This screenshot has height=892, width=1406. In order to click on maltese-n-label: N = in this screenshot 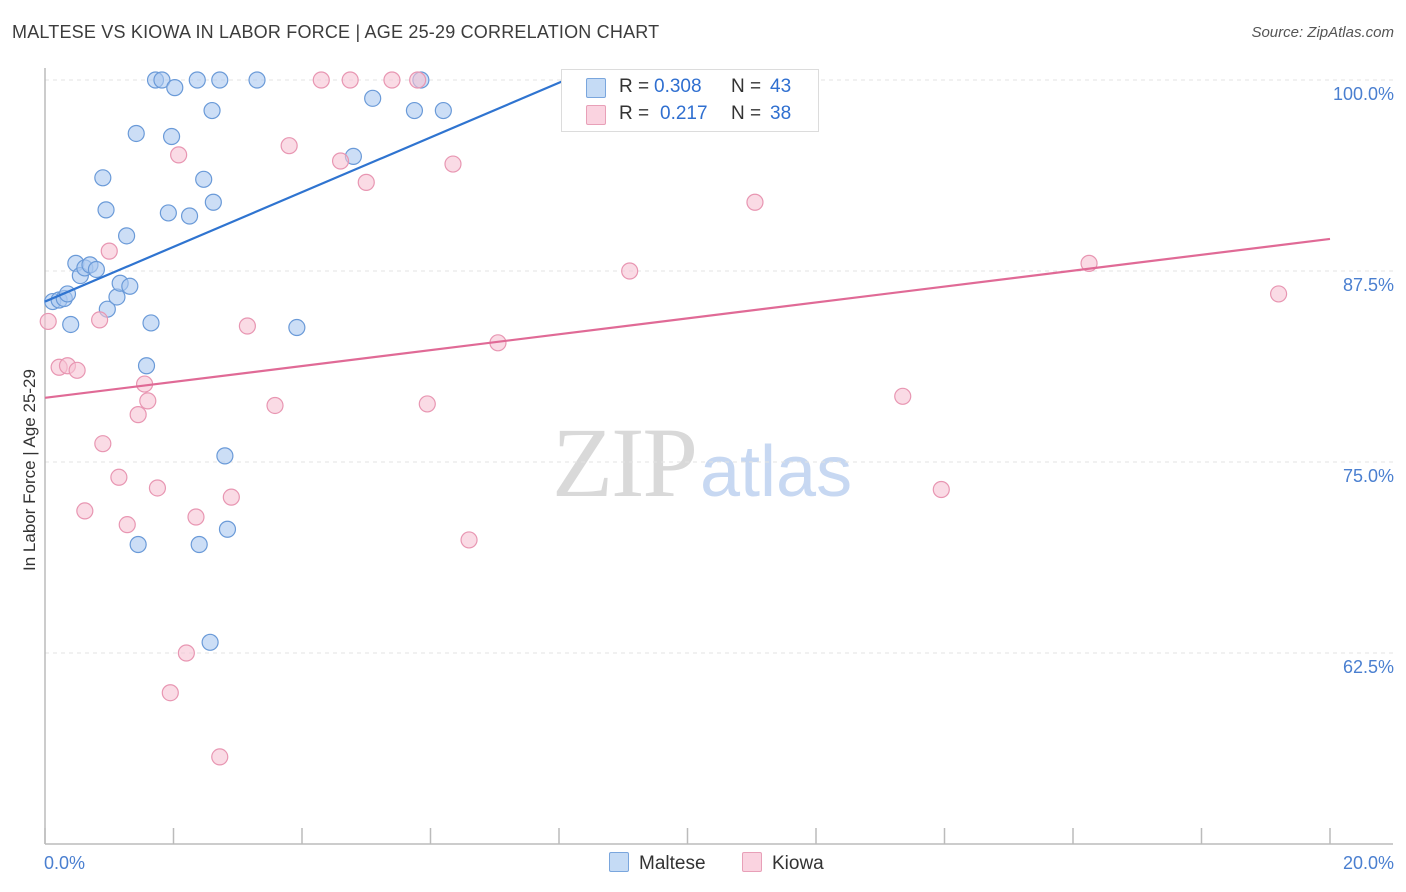, I will do `click(746, 86)`.